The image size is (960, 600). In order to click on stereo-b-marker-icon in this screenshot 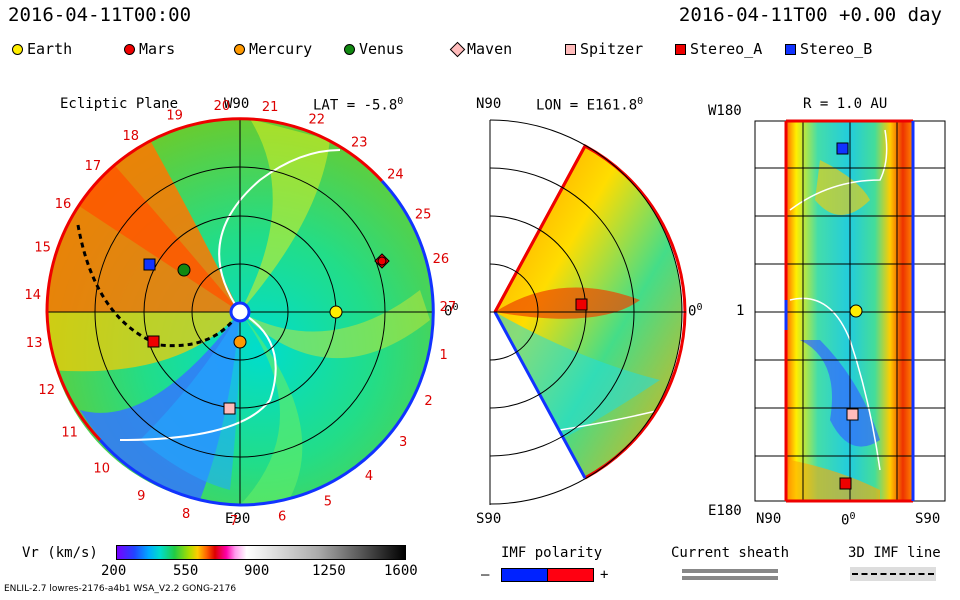, I will do `click(790, 49)`.